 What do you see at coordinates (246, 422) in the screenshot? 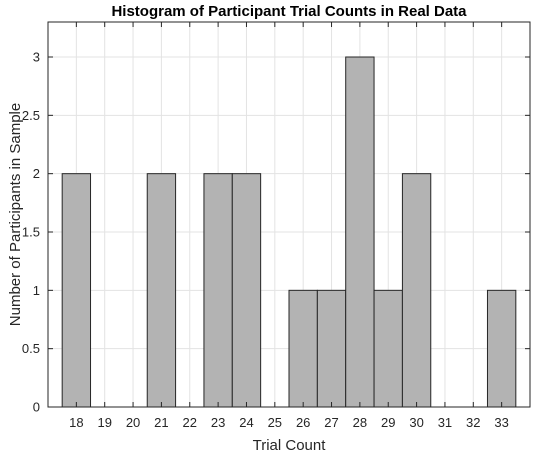
I see `x-tick-label: 24` at bounding box center [246, 422].